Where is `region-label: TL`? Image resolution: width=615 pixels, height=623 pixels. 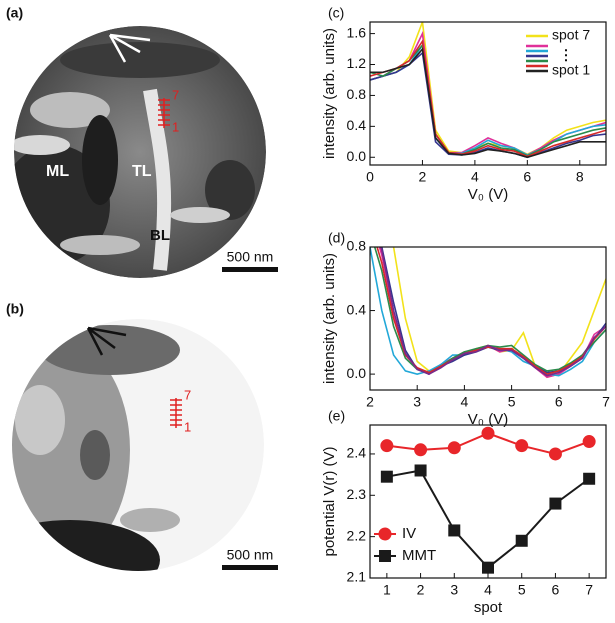
region-label: TL is located at coordinates (142, 171).